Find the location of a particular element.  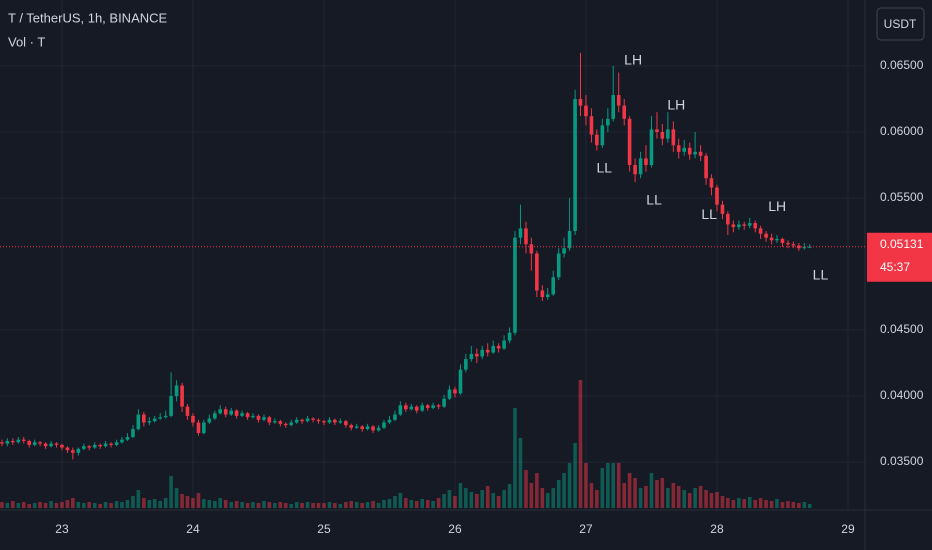

x-tick-label: 29 is located at coordinates (848, 529).